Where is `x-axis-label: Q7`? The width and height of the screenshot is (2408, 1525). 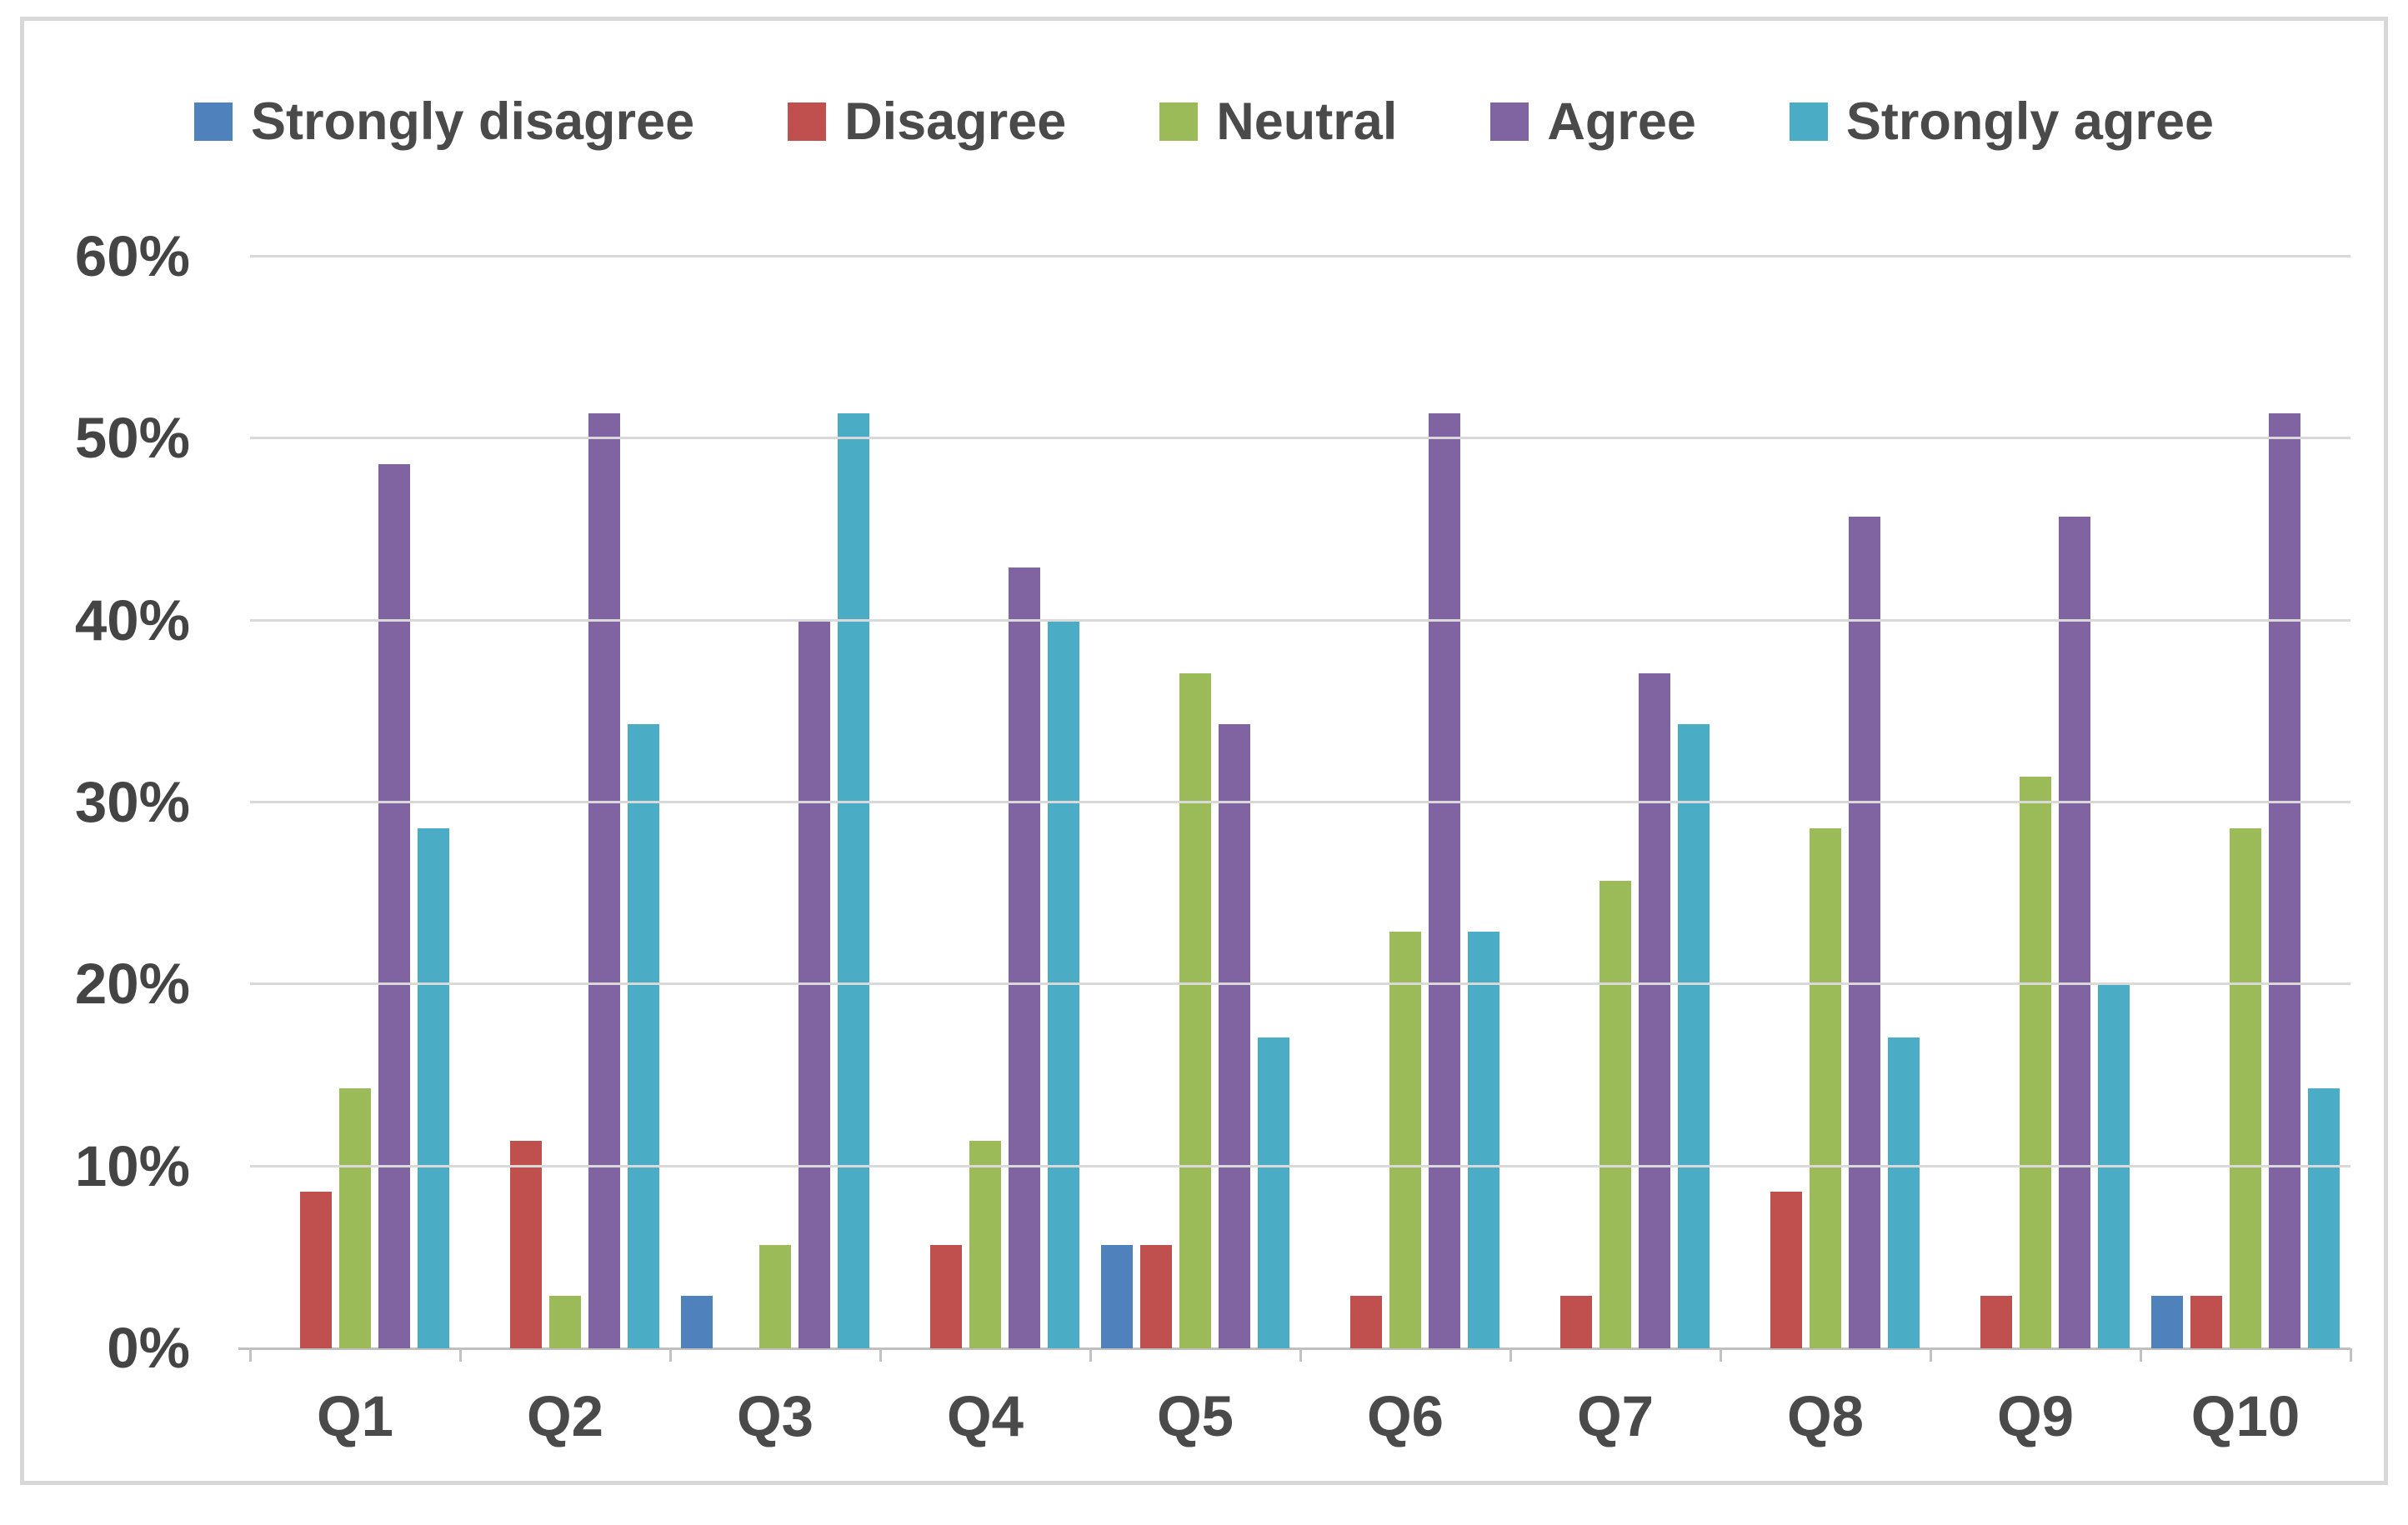 x-axis-label: Q7 is located at coordinates (1615, 1416).